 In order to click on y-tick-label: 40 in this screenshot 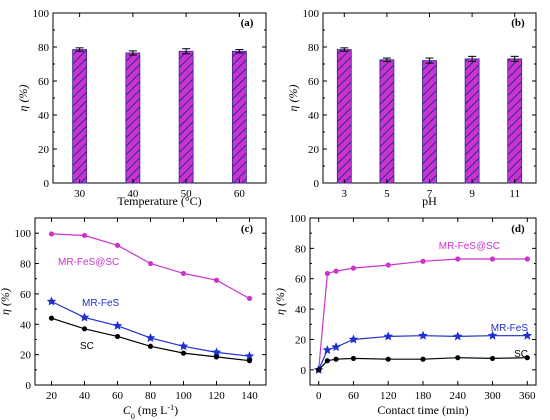, I will do `click(44, 116)`.